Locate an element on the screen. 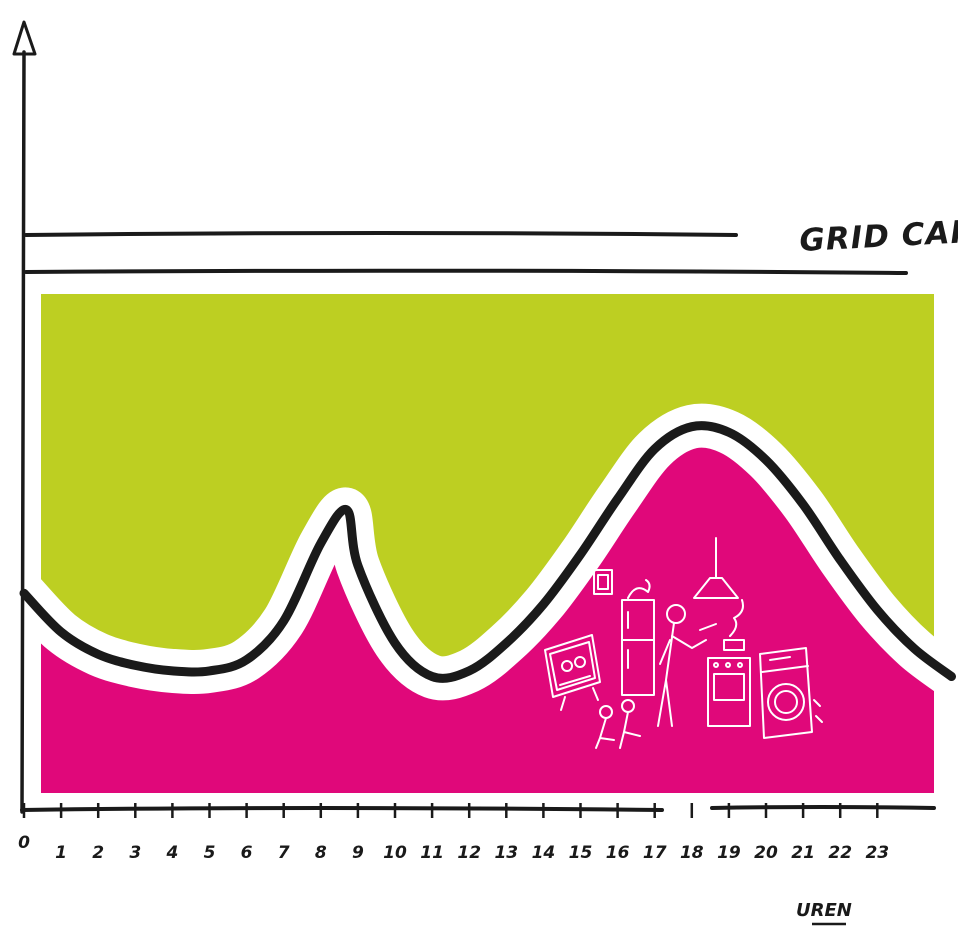  x-tick-label: 23 is located at coordinates (877, 853).